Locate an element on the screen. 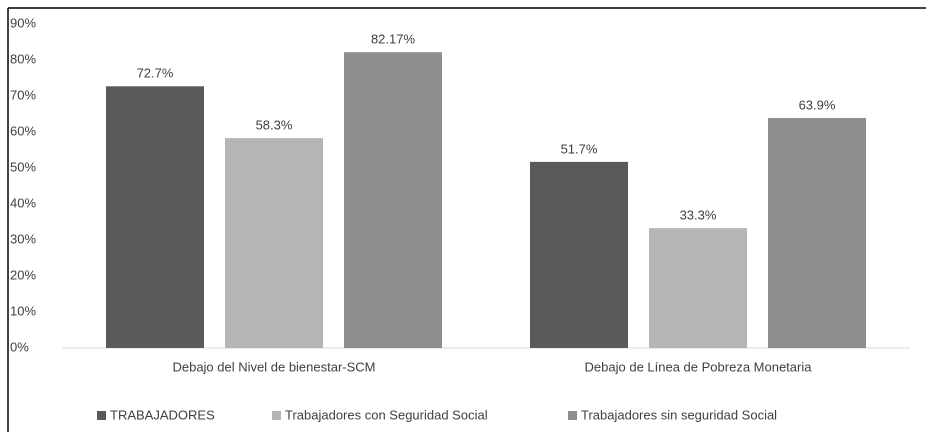 This screenshot has width=926, height=432. legend-label: Trabajadores con Seguridad Social is located at coordinates (386, 414).